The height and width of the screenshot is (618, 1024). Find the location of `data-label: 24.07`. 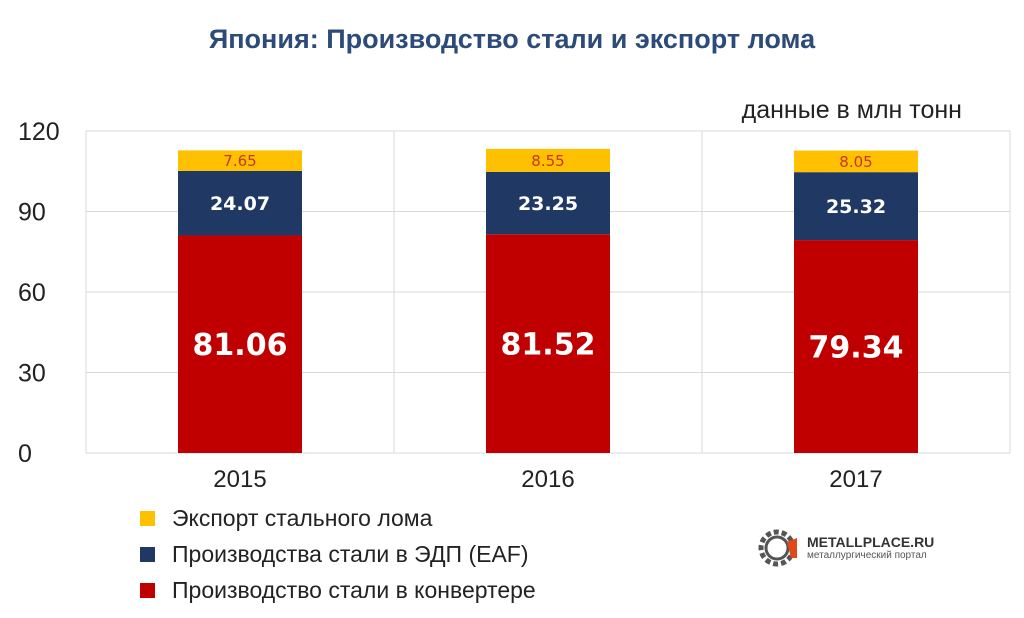

data-label: 24.07 is located at coordinates (240, 204).